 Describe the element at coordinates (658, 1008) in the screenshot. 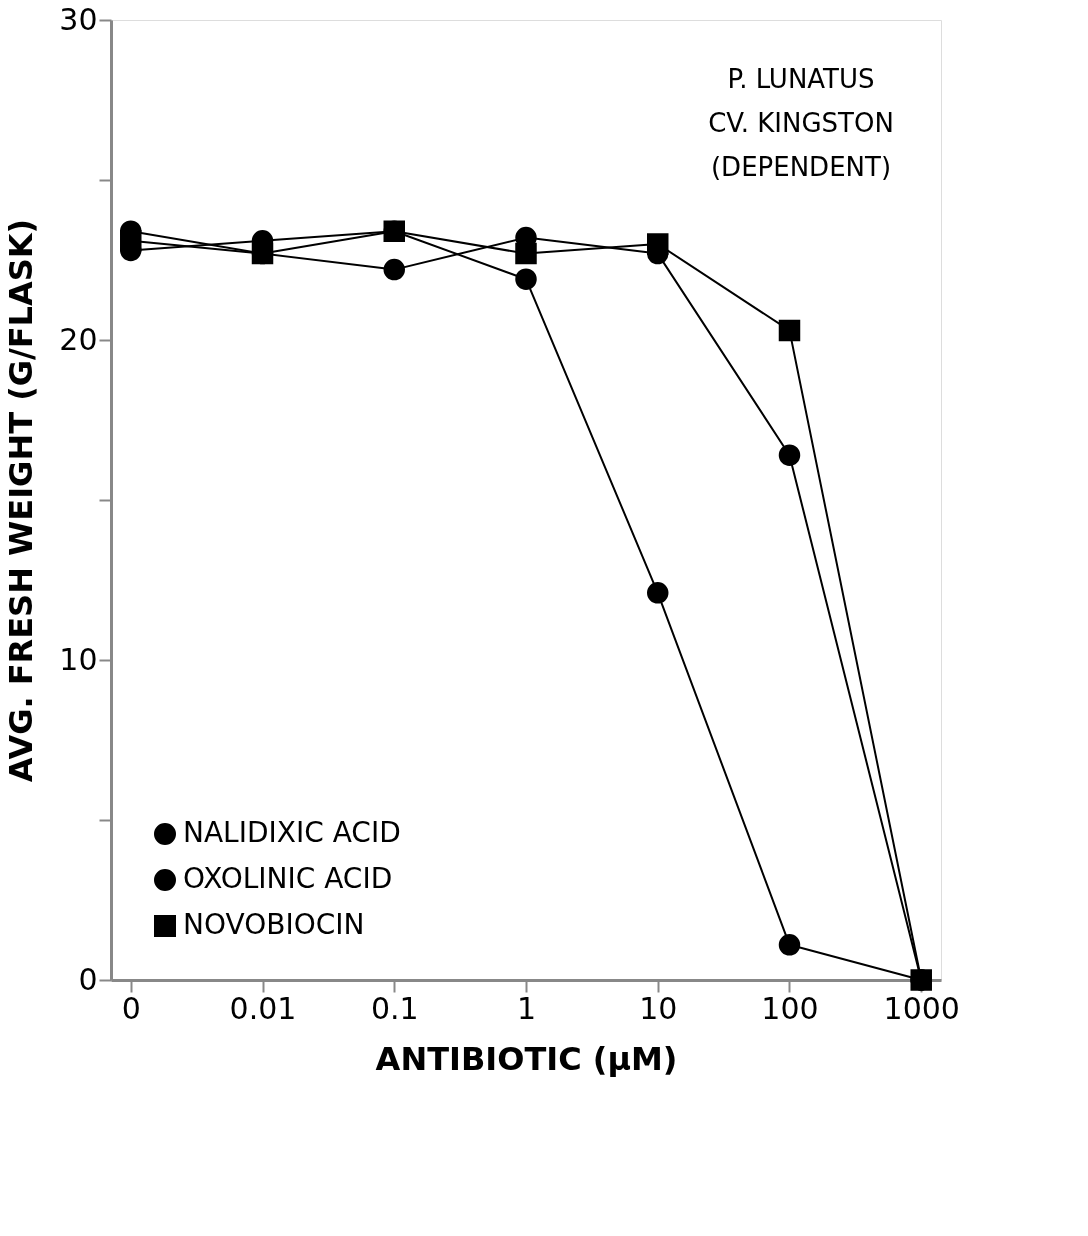

I see `x-tick-label: 10` at that location.